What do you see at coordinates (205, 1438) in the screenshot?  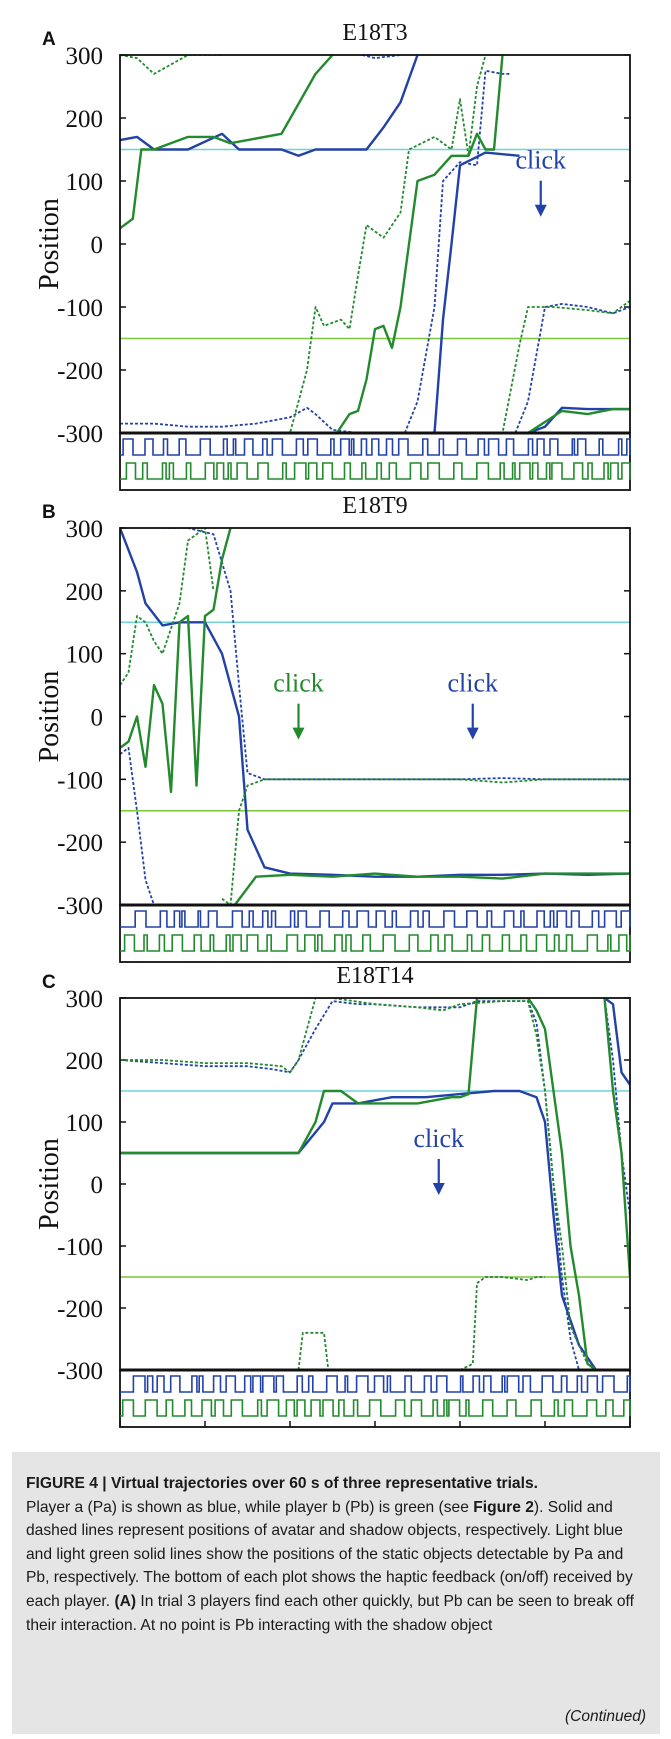 I see `x-tick-label: 10` at bounding box center [205, 1438].